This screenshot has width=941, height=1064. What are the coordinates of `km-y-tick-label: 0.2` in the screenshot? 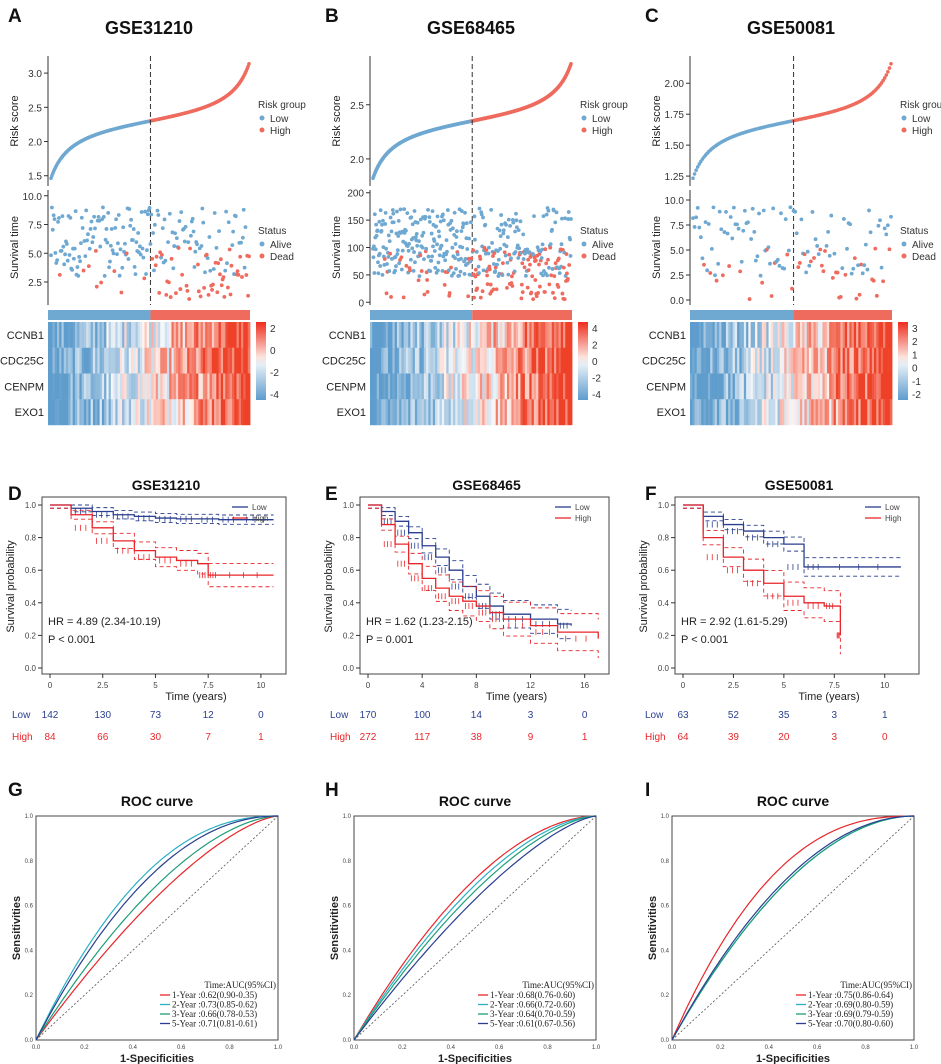 It's located at (349, 635).